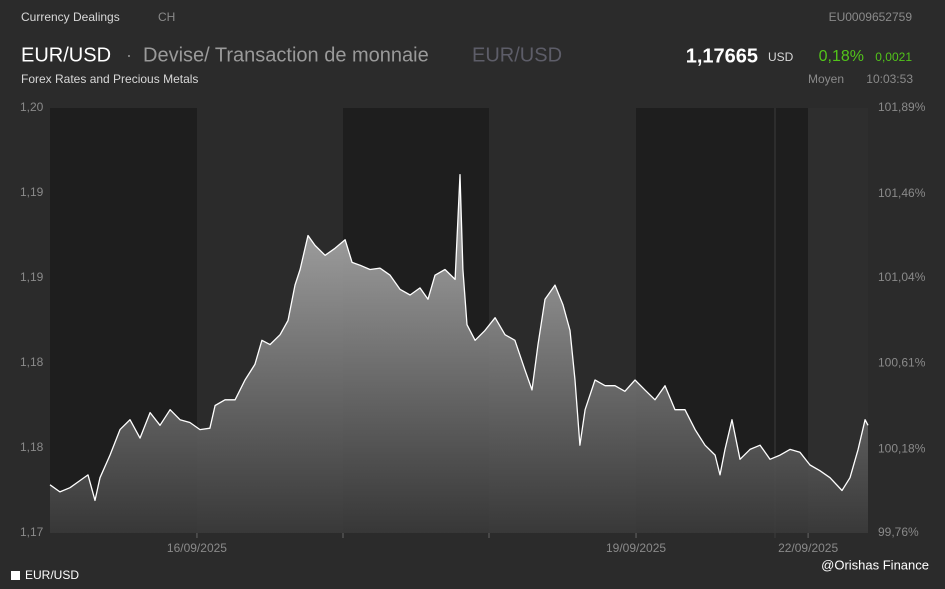 The width and height of the screenshot is (945, 589). What do you see at coordinates (808, 548) in the screenshot?
I see `x-tick-label: 22/09/2025` at bounding box center [808, 548].